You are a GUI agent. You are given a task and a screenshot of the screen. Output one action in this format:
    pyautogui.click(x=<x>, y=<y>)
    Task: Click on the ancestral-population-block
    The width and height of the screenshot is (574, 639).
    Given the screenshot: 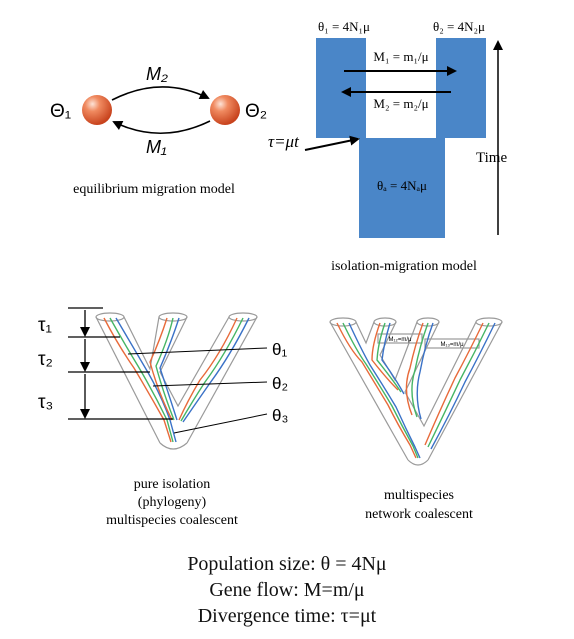 What is the action you would take?
    pyautogui.click(x=402, y=188)
    